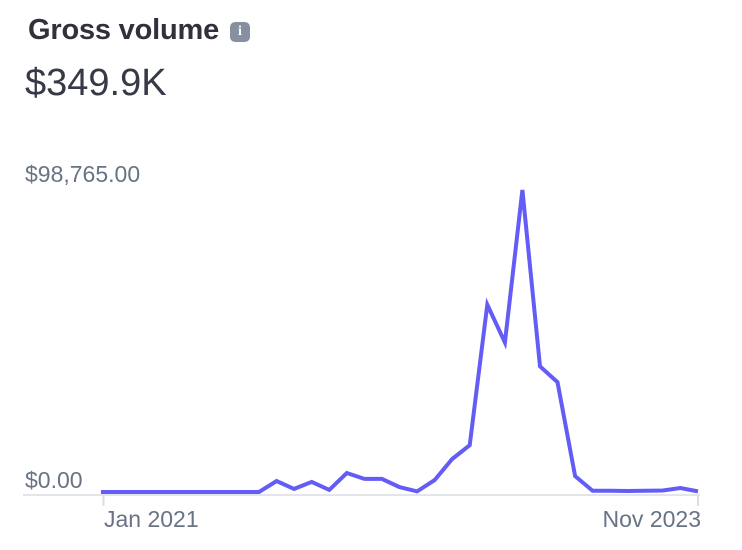 The image size is (742, 550). Describe the element at coordinates (96, 83) in the screenshot. I see `gross-volume-total: $349.9K` at that location.